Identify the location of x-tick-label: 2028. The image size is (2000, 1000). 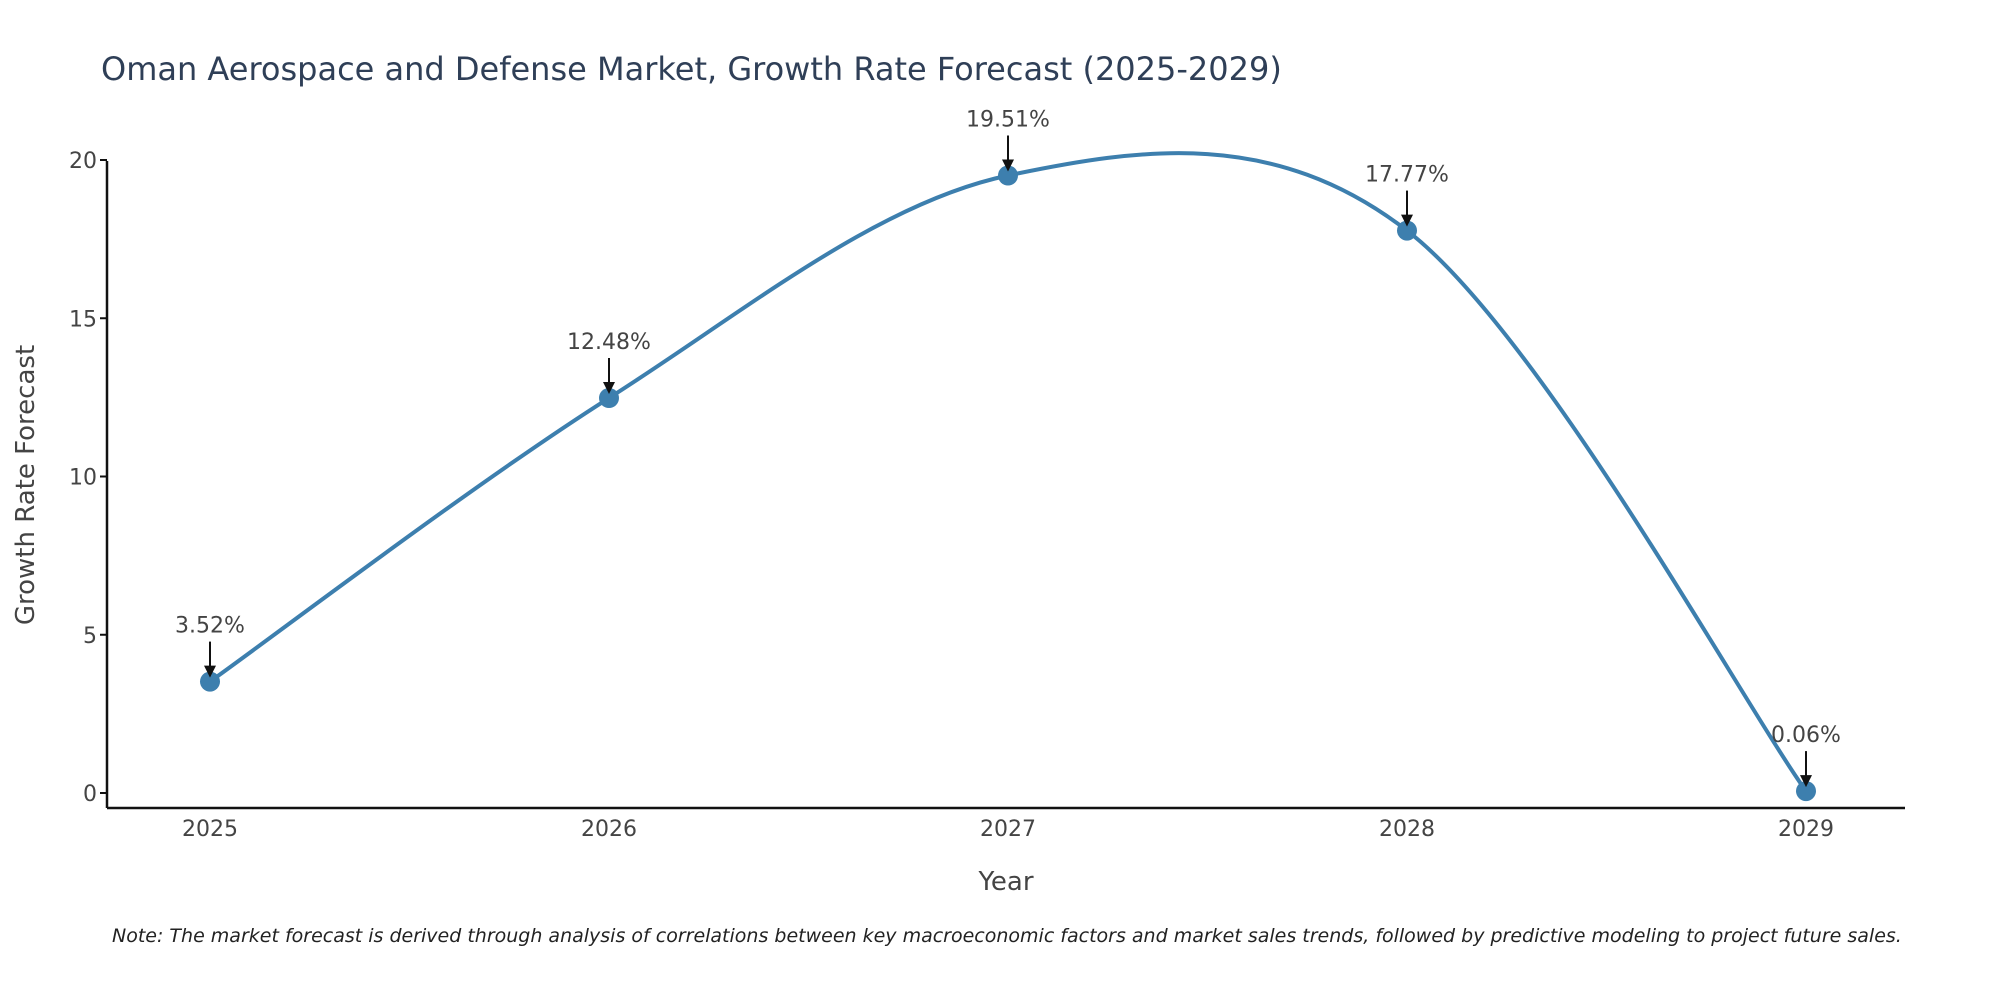
(1407, 829).